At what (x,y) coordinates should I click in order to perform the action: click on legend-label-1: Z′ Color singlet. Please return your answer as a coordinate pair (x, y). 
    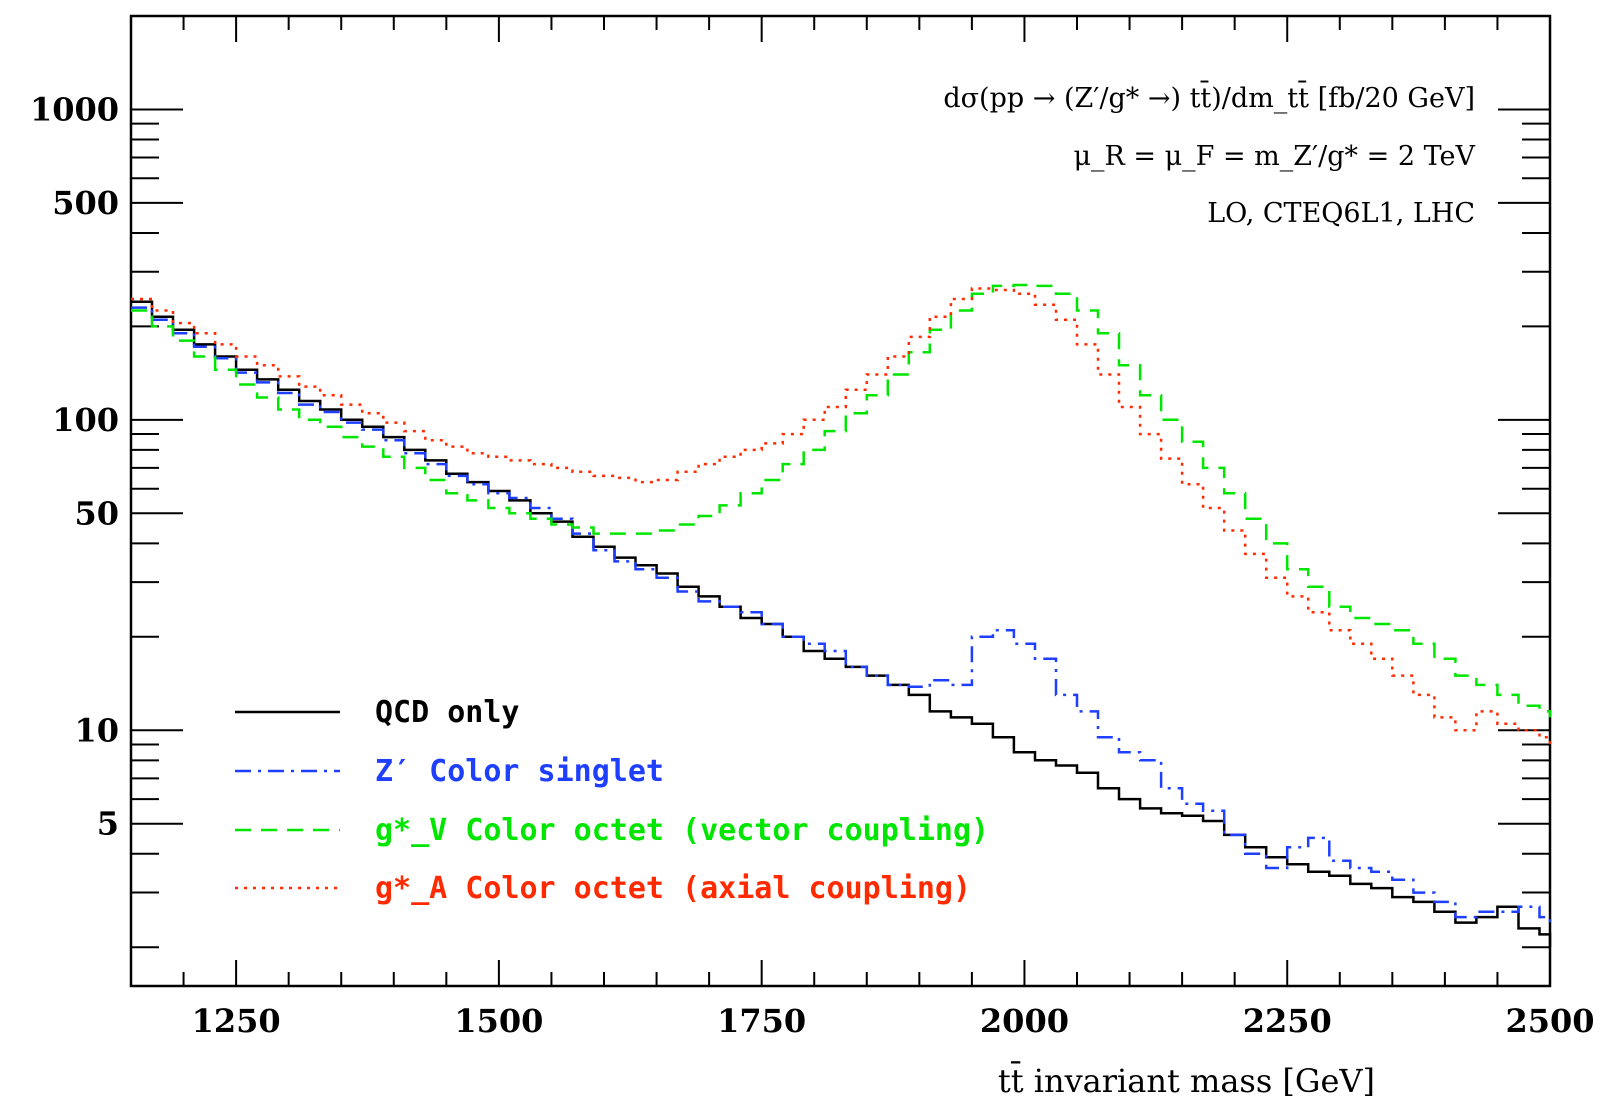
    Looking at the image, I should click on (519, 771).